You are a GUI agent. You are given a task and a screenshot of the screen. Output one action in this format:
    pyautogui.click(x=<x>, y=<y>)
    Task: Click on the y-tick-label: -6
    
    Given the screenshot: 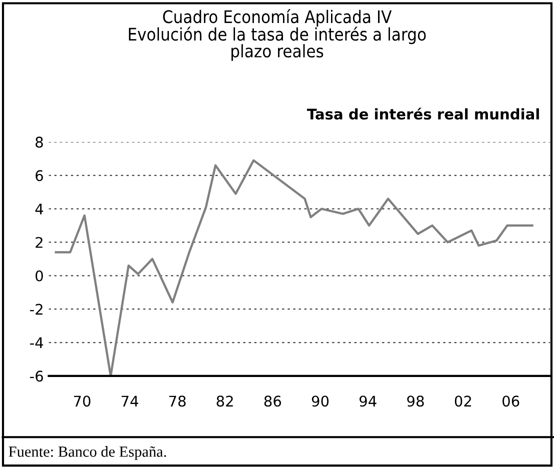 What is the action you would take?
    pyautogui.click(x=36, y=376)
    